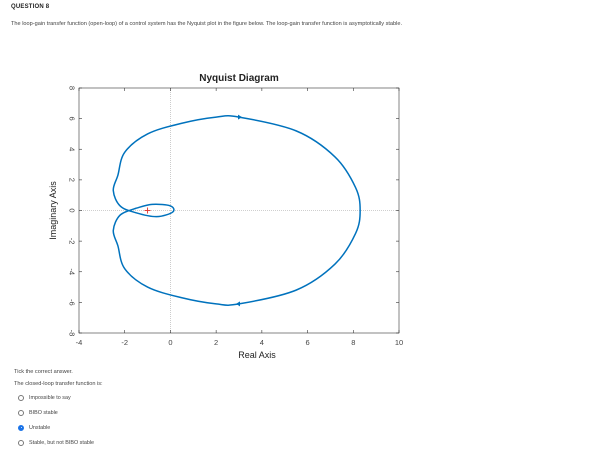 This screenshot has width=599, height=455. What do you see at coordinates (50, 397) in the screenshot?
I see `answer-option-label: Impossible to say` at bounding box center [50, 397].